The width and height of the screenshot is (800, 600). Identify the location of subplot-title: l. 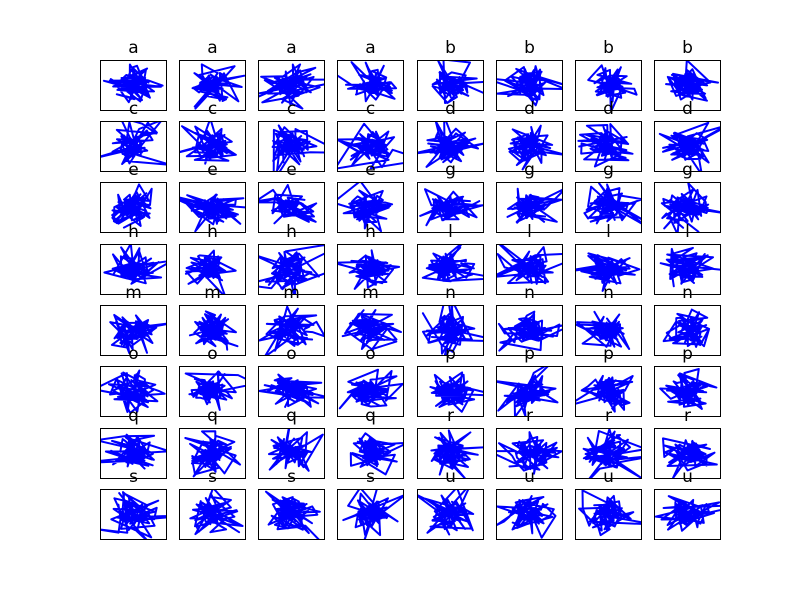
(687, 232).